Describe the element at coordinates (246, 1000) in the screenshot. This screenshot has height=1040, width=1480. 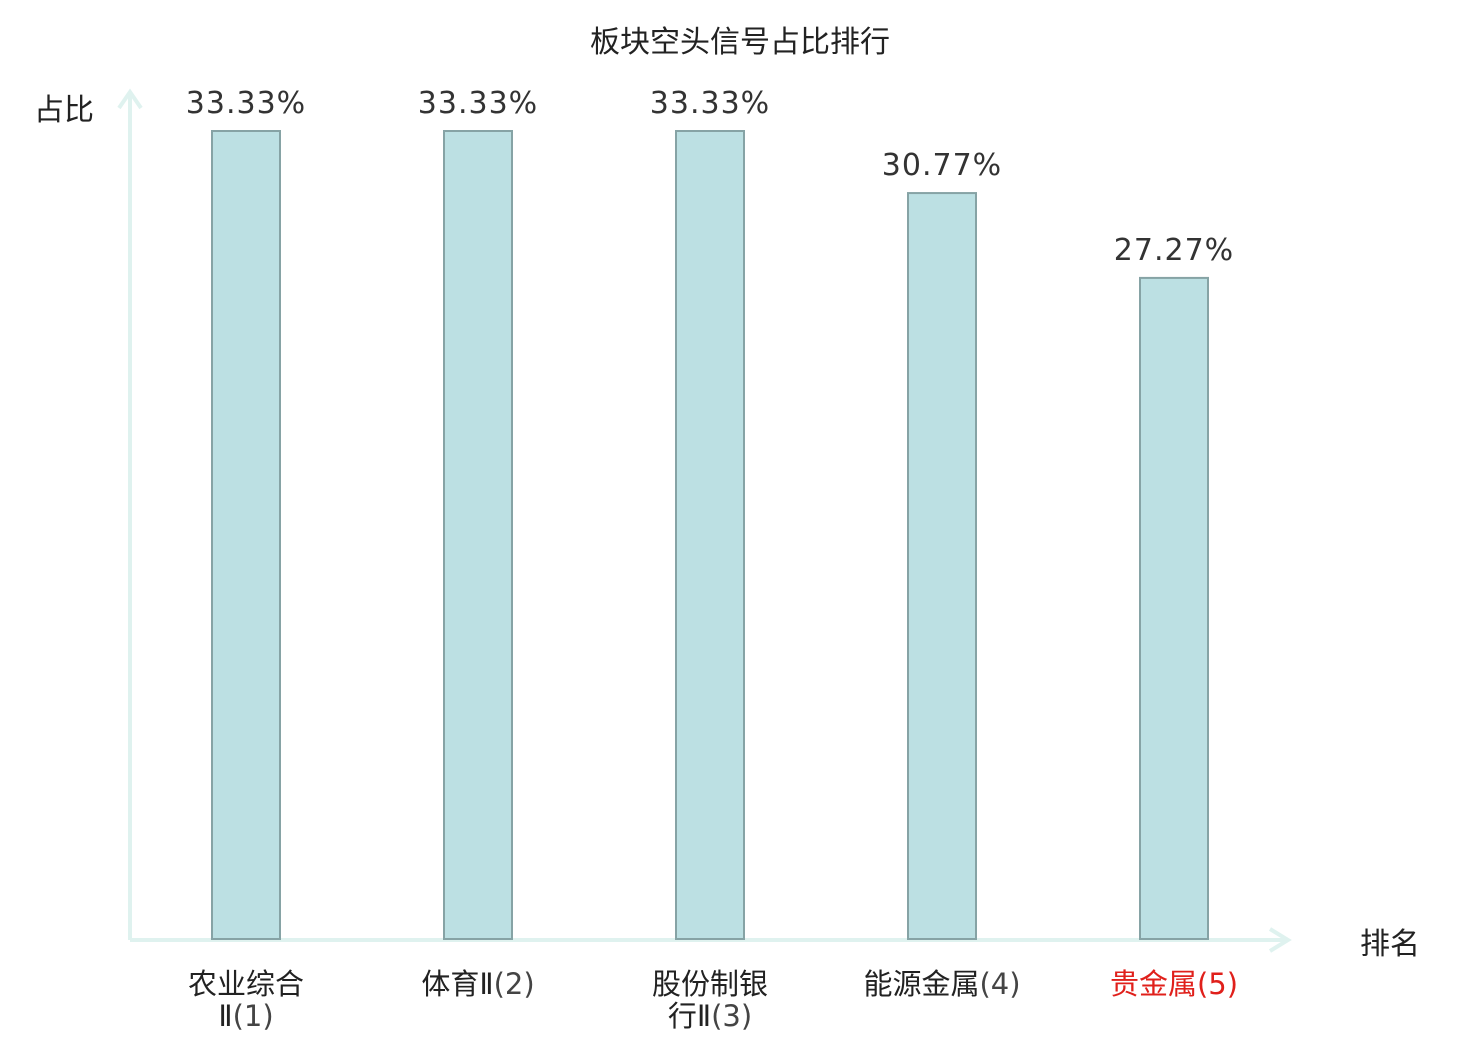
I see `category-label-1: 农业综合 Ⅱ(1)` at that location.